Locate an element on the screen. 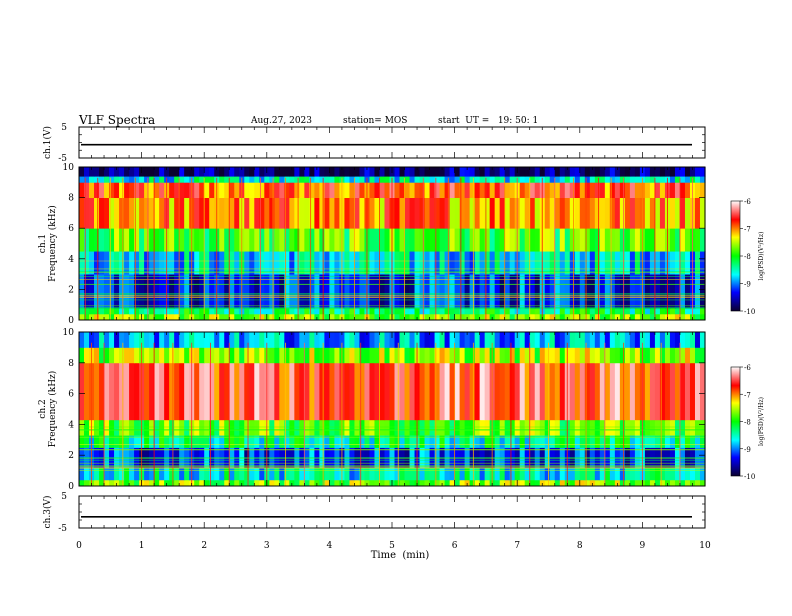  date-label: Aug.27, 2023 is located at coordinates (281, 121).